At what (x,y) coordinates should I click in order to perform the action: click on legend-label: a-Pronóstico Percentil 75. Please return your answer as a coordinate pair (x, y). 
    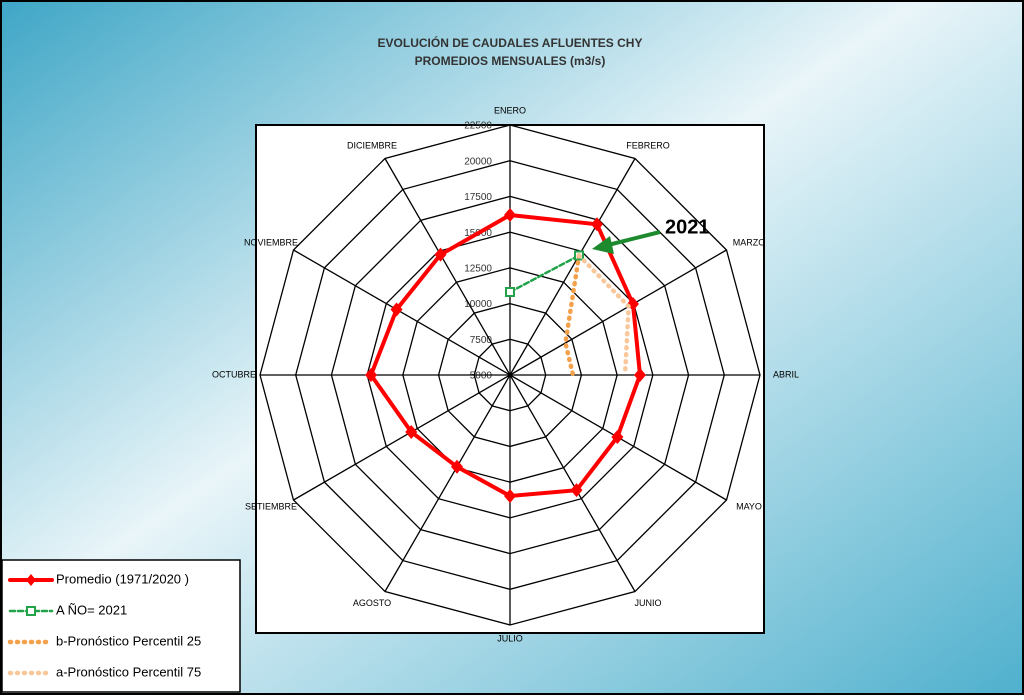
    Looking at the image, I should click on (128, 671).